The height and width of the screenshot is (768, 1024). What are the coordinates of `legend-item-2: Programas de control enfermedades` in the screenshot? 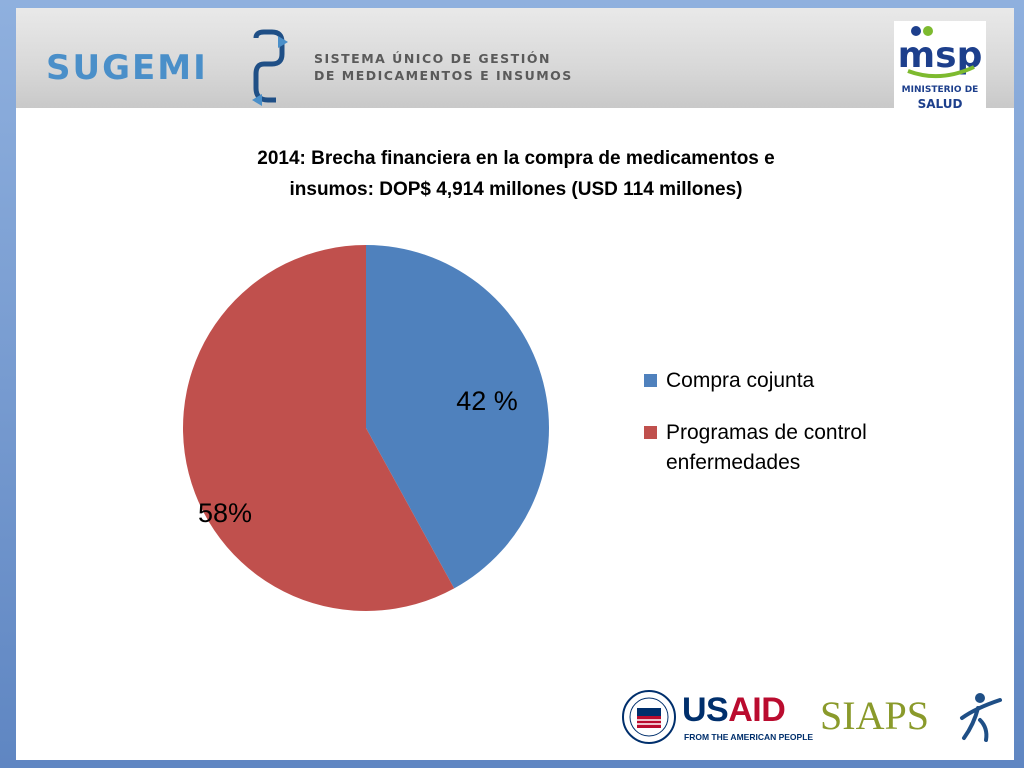 It's located at (789, 448).